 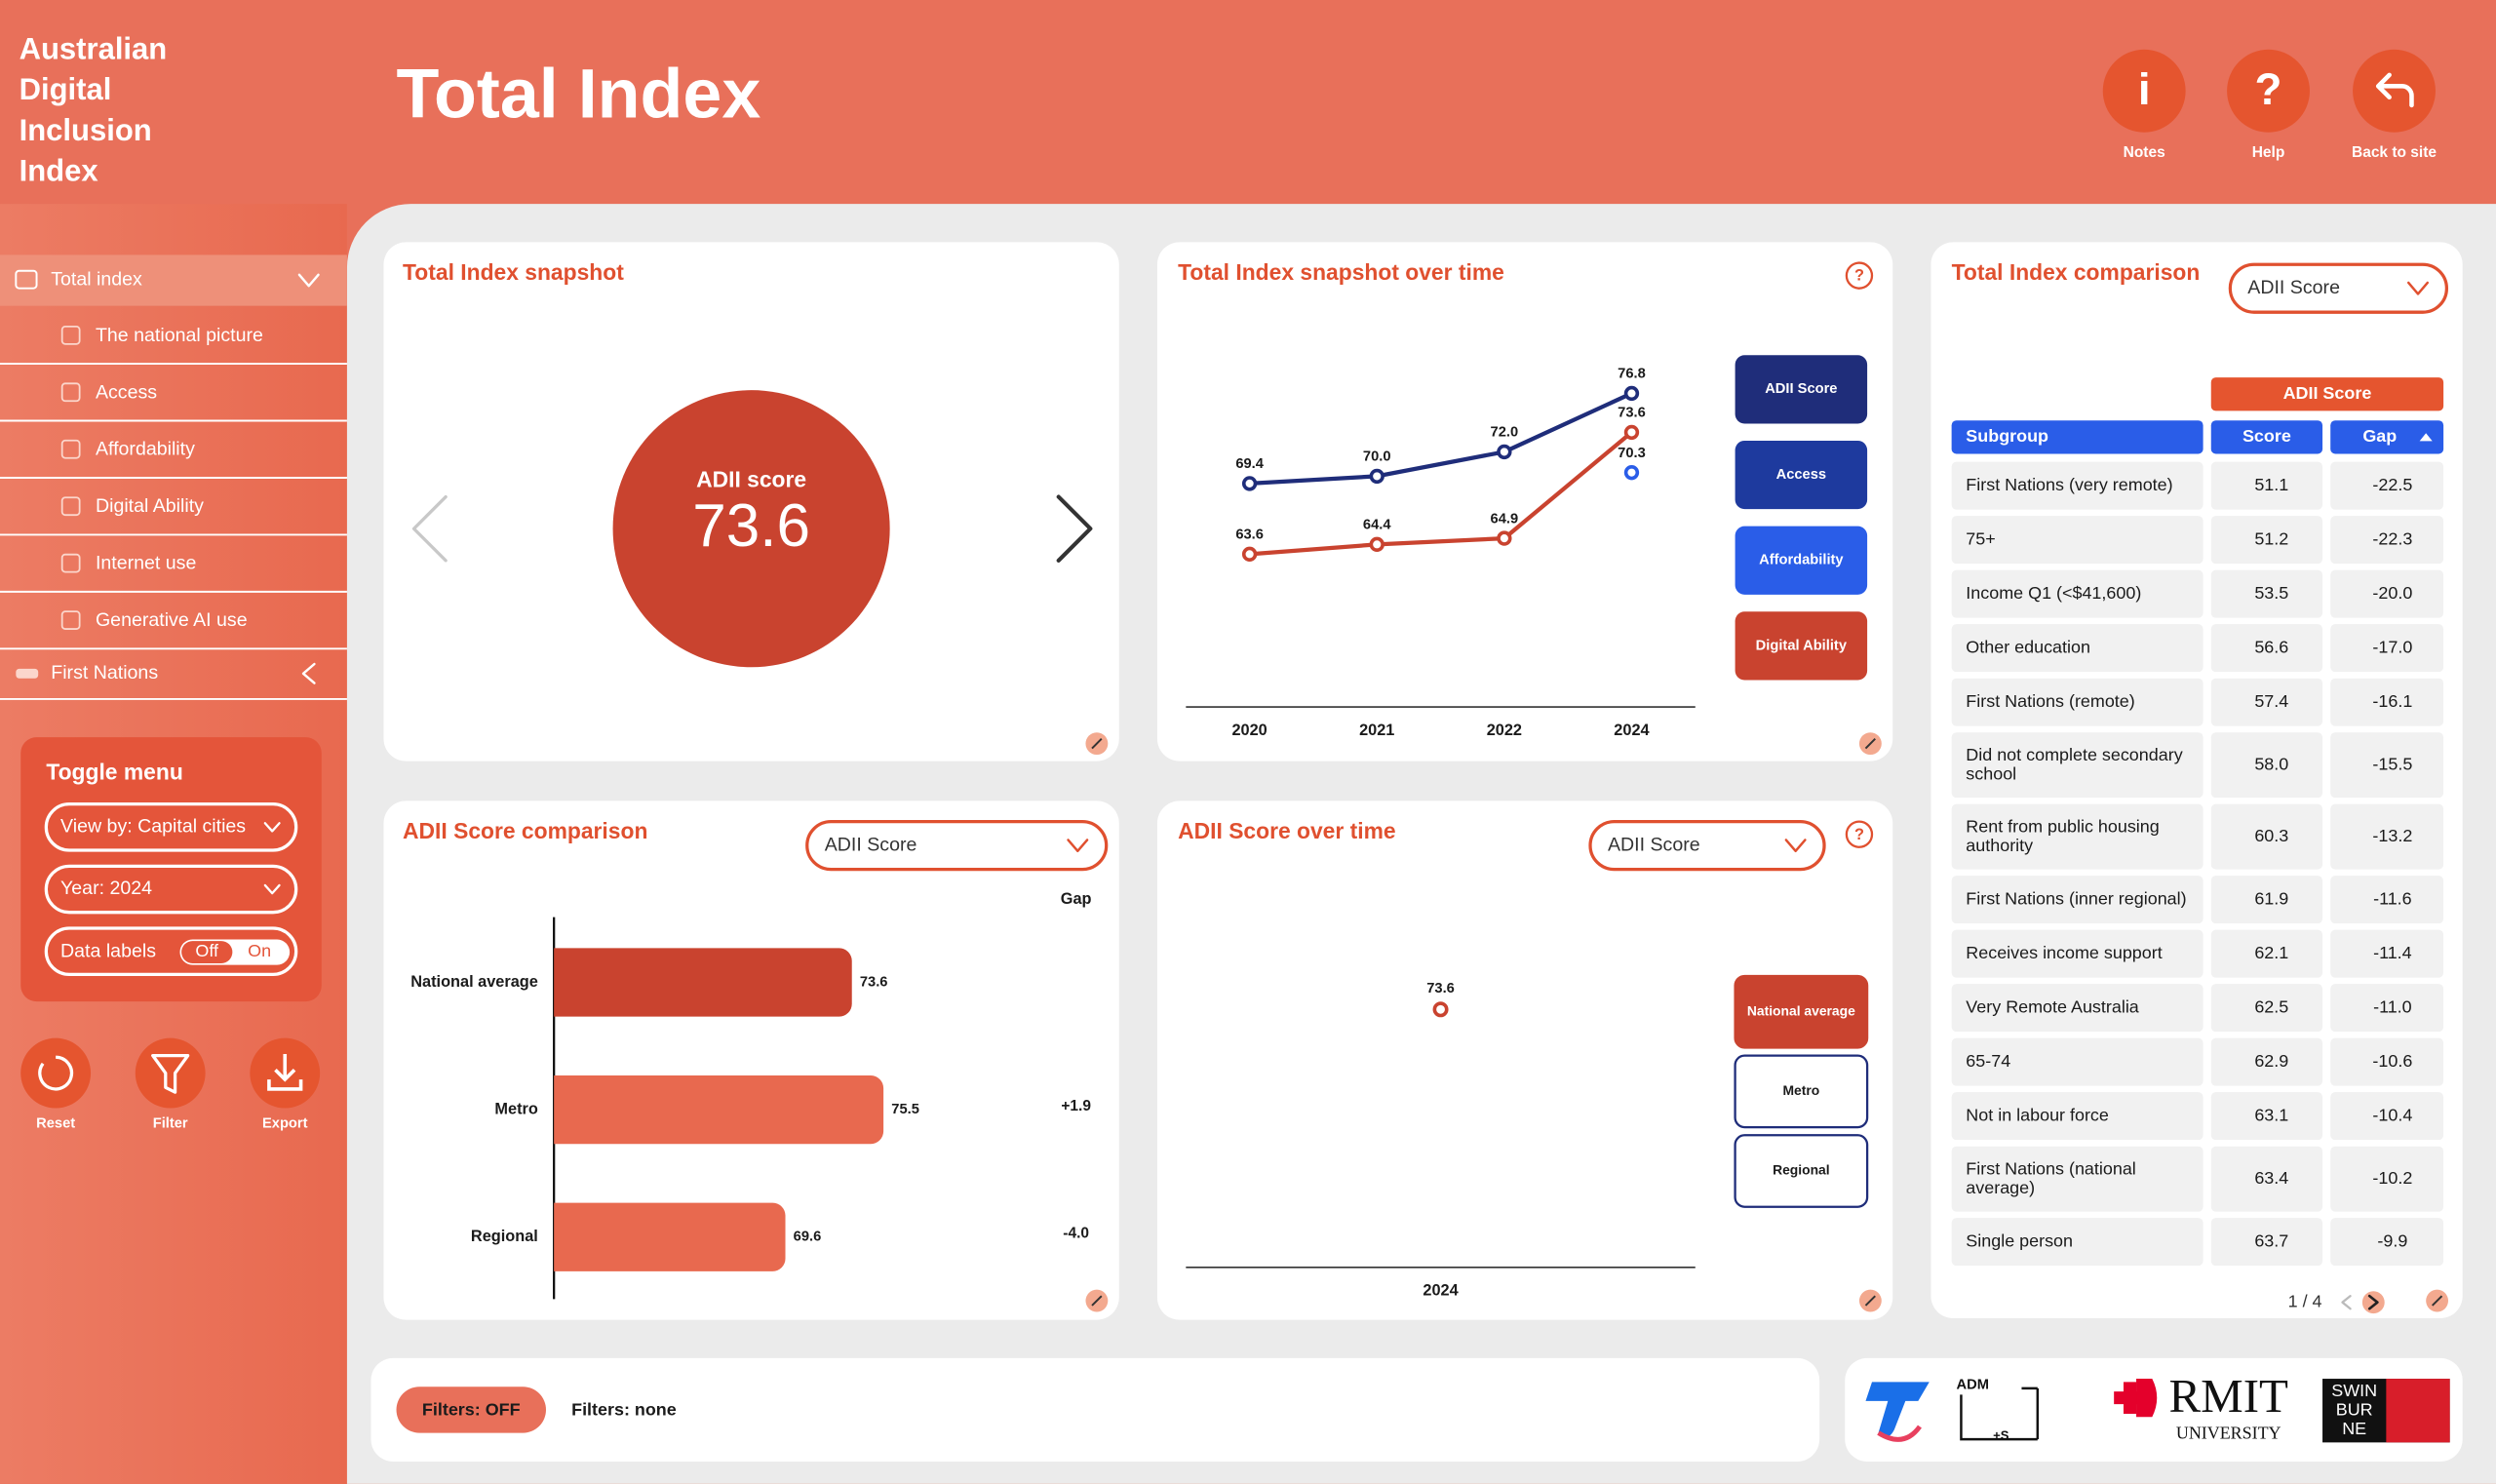 I want to click on adms-logo: ADM, so click(x=1973, y=1384).